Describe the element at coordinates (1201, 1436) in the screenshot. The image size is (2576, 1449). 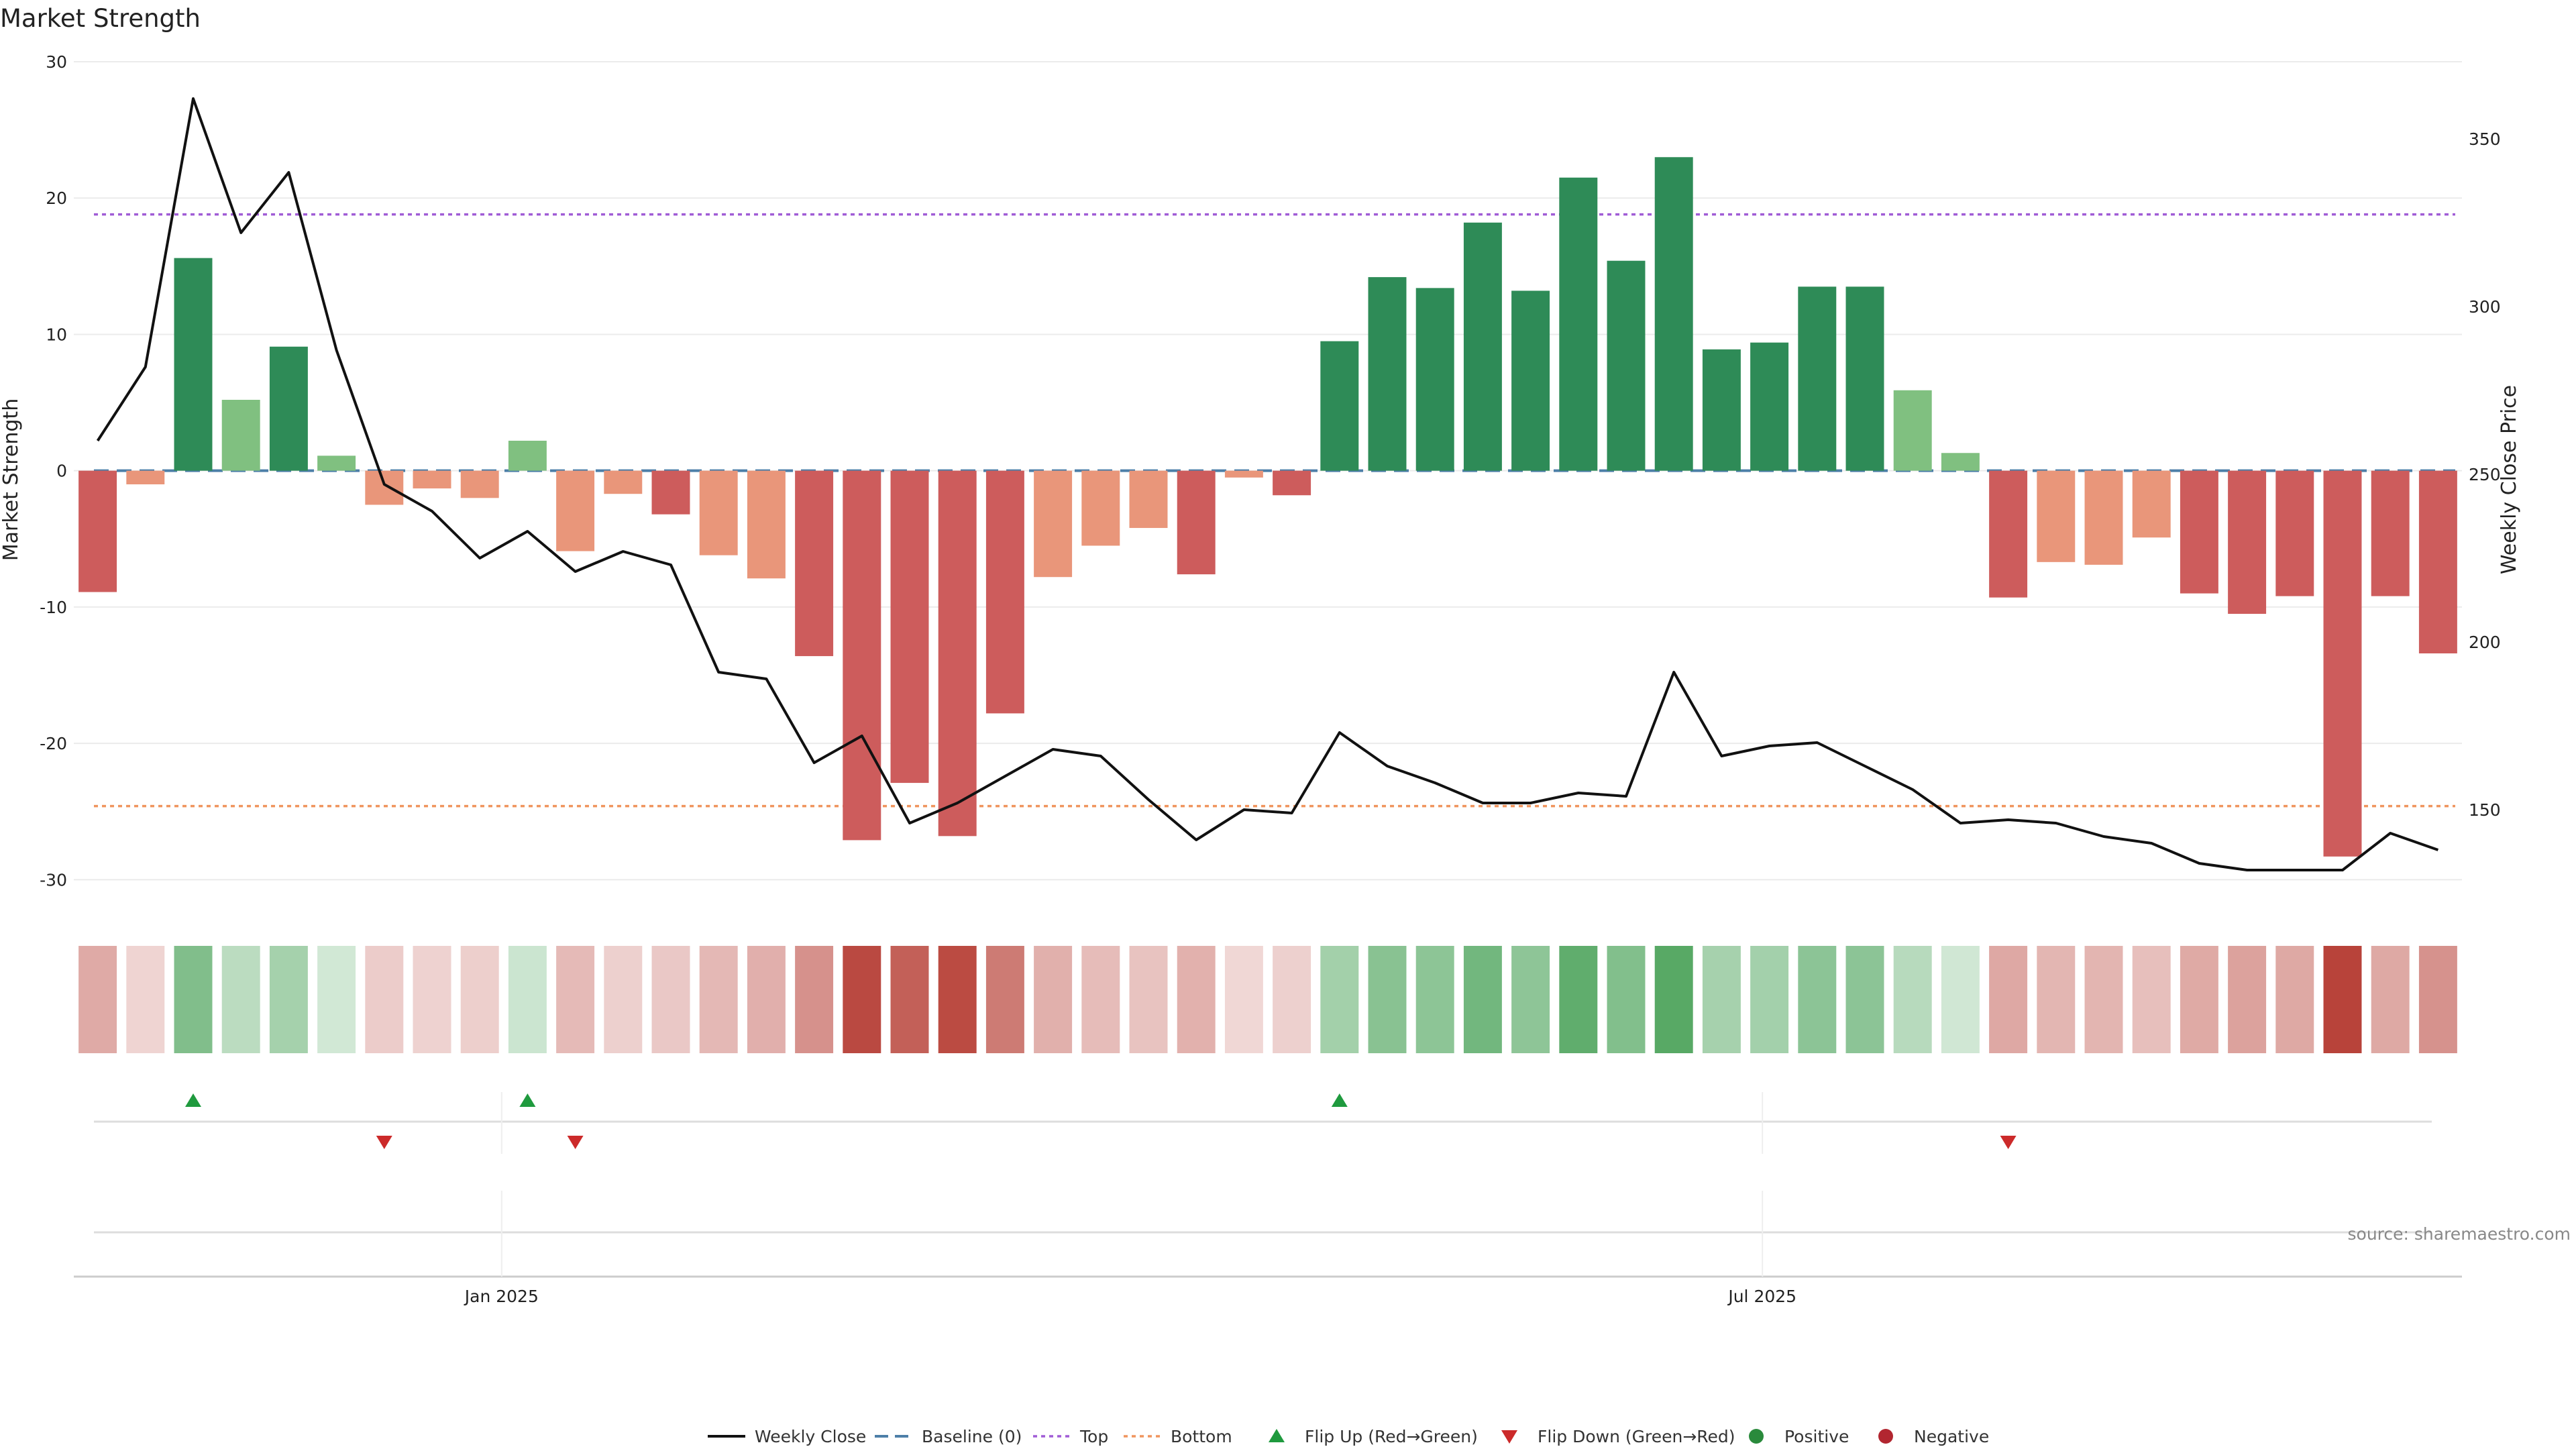
I see `legend-label: Bottom` at that location.